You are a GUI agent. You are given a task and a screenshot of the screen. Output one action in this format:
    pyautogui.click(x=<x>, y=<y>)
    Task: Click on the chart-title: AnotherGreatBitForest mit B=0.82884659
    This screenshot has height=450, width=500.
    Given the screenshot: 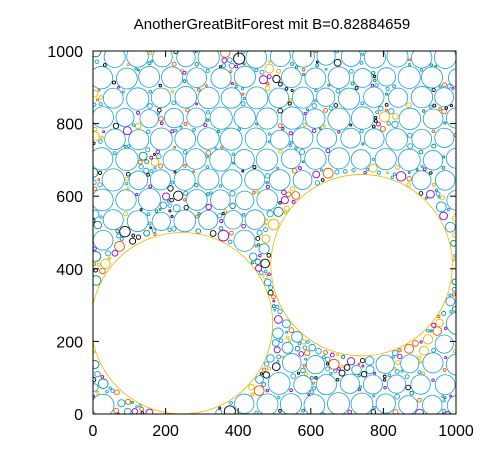 What is the action you would take?
    pyautogui.click(x=272, y=24)
    